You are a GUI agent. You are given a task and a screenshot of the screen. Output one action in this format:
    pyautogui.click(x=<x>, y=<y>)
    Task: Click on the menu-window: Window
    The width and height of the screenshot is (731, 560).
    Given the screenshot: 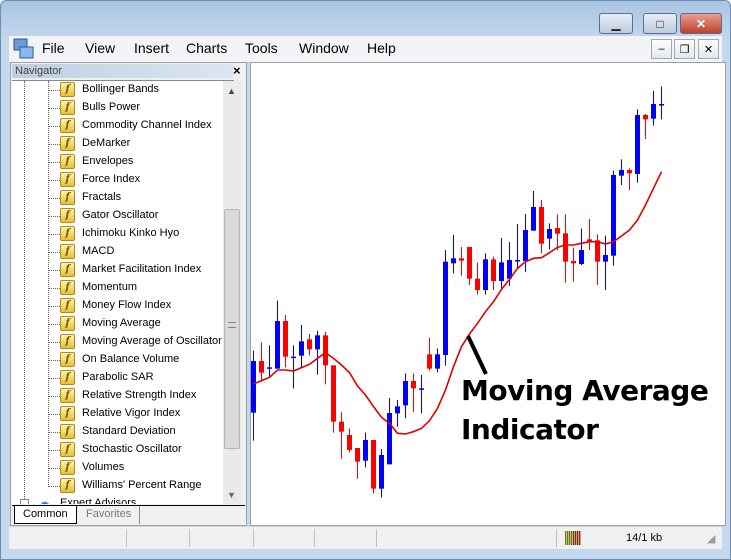 What is the action you would take?
    pyautogui.click(x=324, y=48)
    